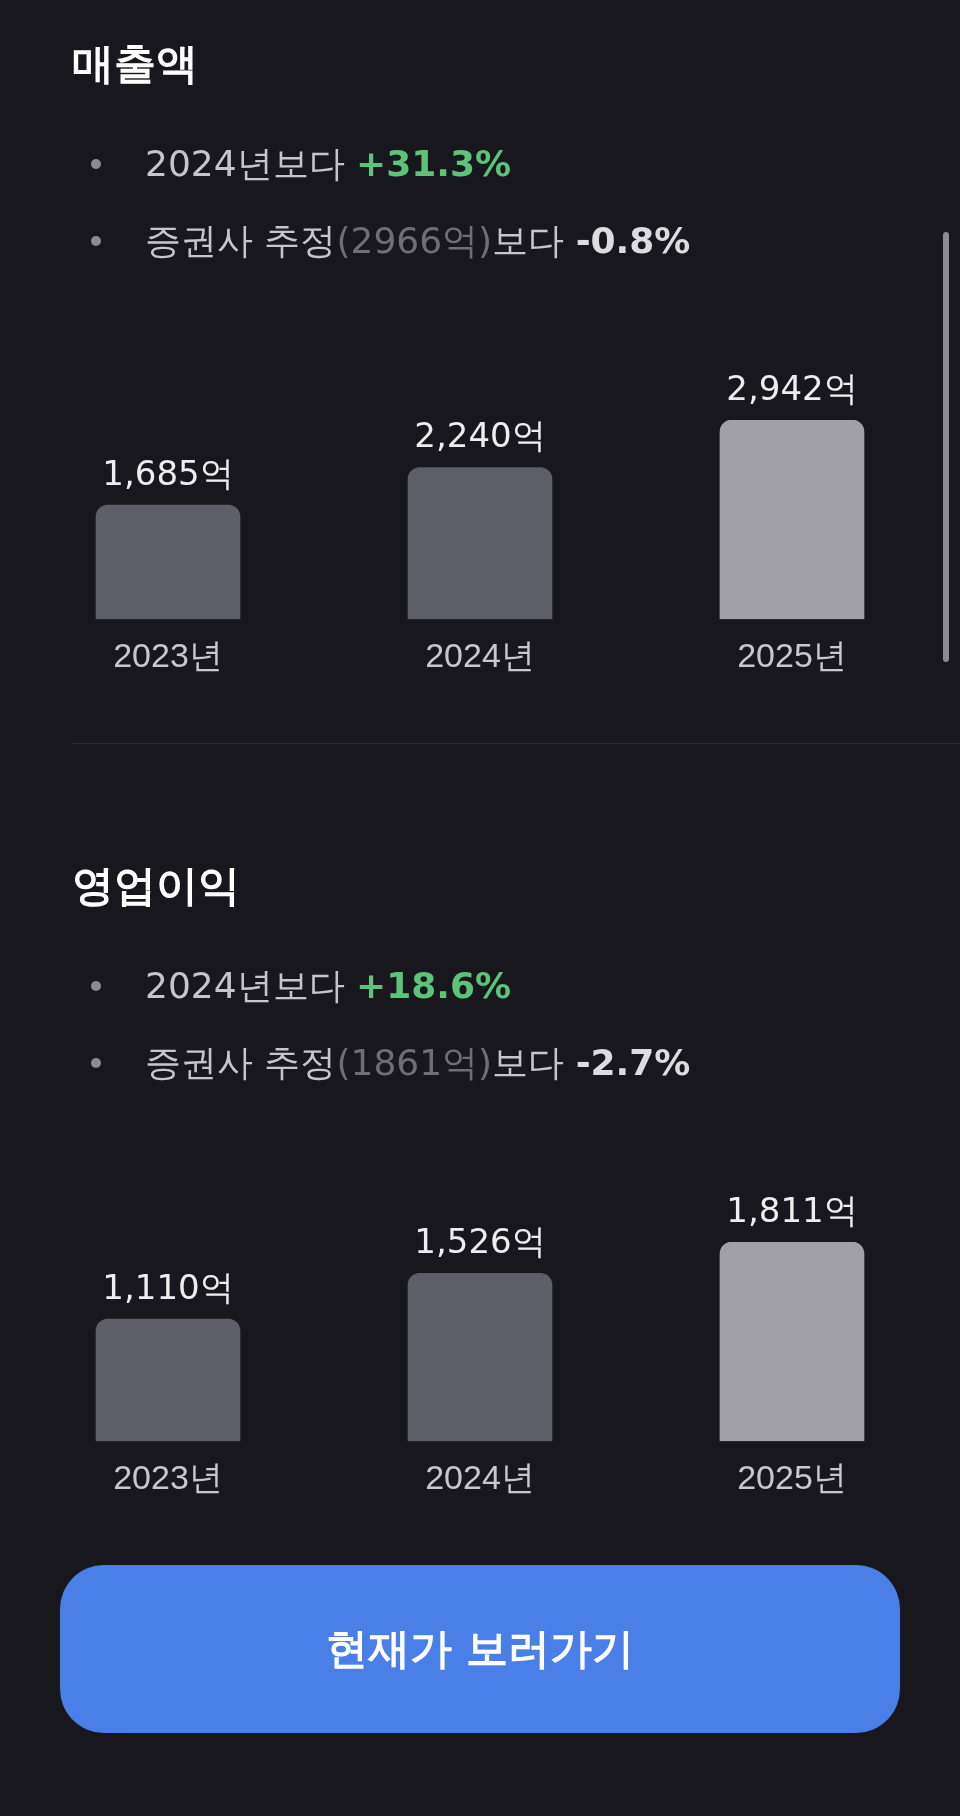 The width and height of the screenshot is (960, 1816). Describe the element at coordinates (418, 1062) in the screenshot. I see `text: 증권사 추정(1861억)보다 -2.7%` at that location.